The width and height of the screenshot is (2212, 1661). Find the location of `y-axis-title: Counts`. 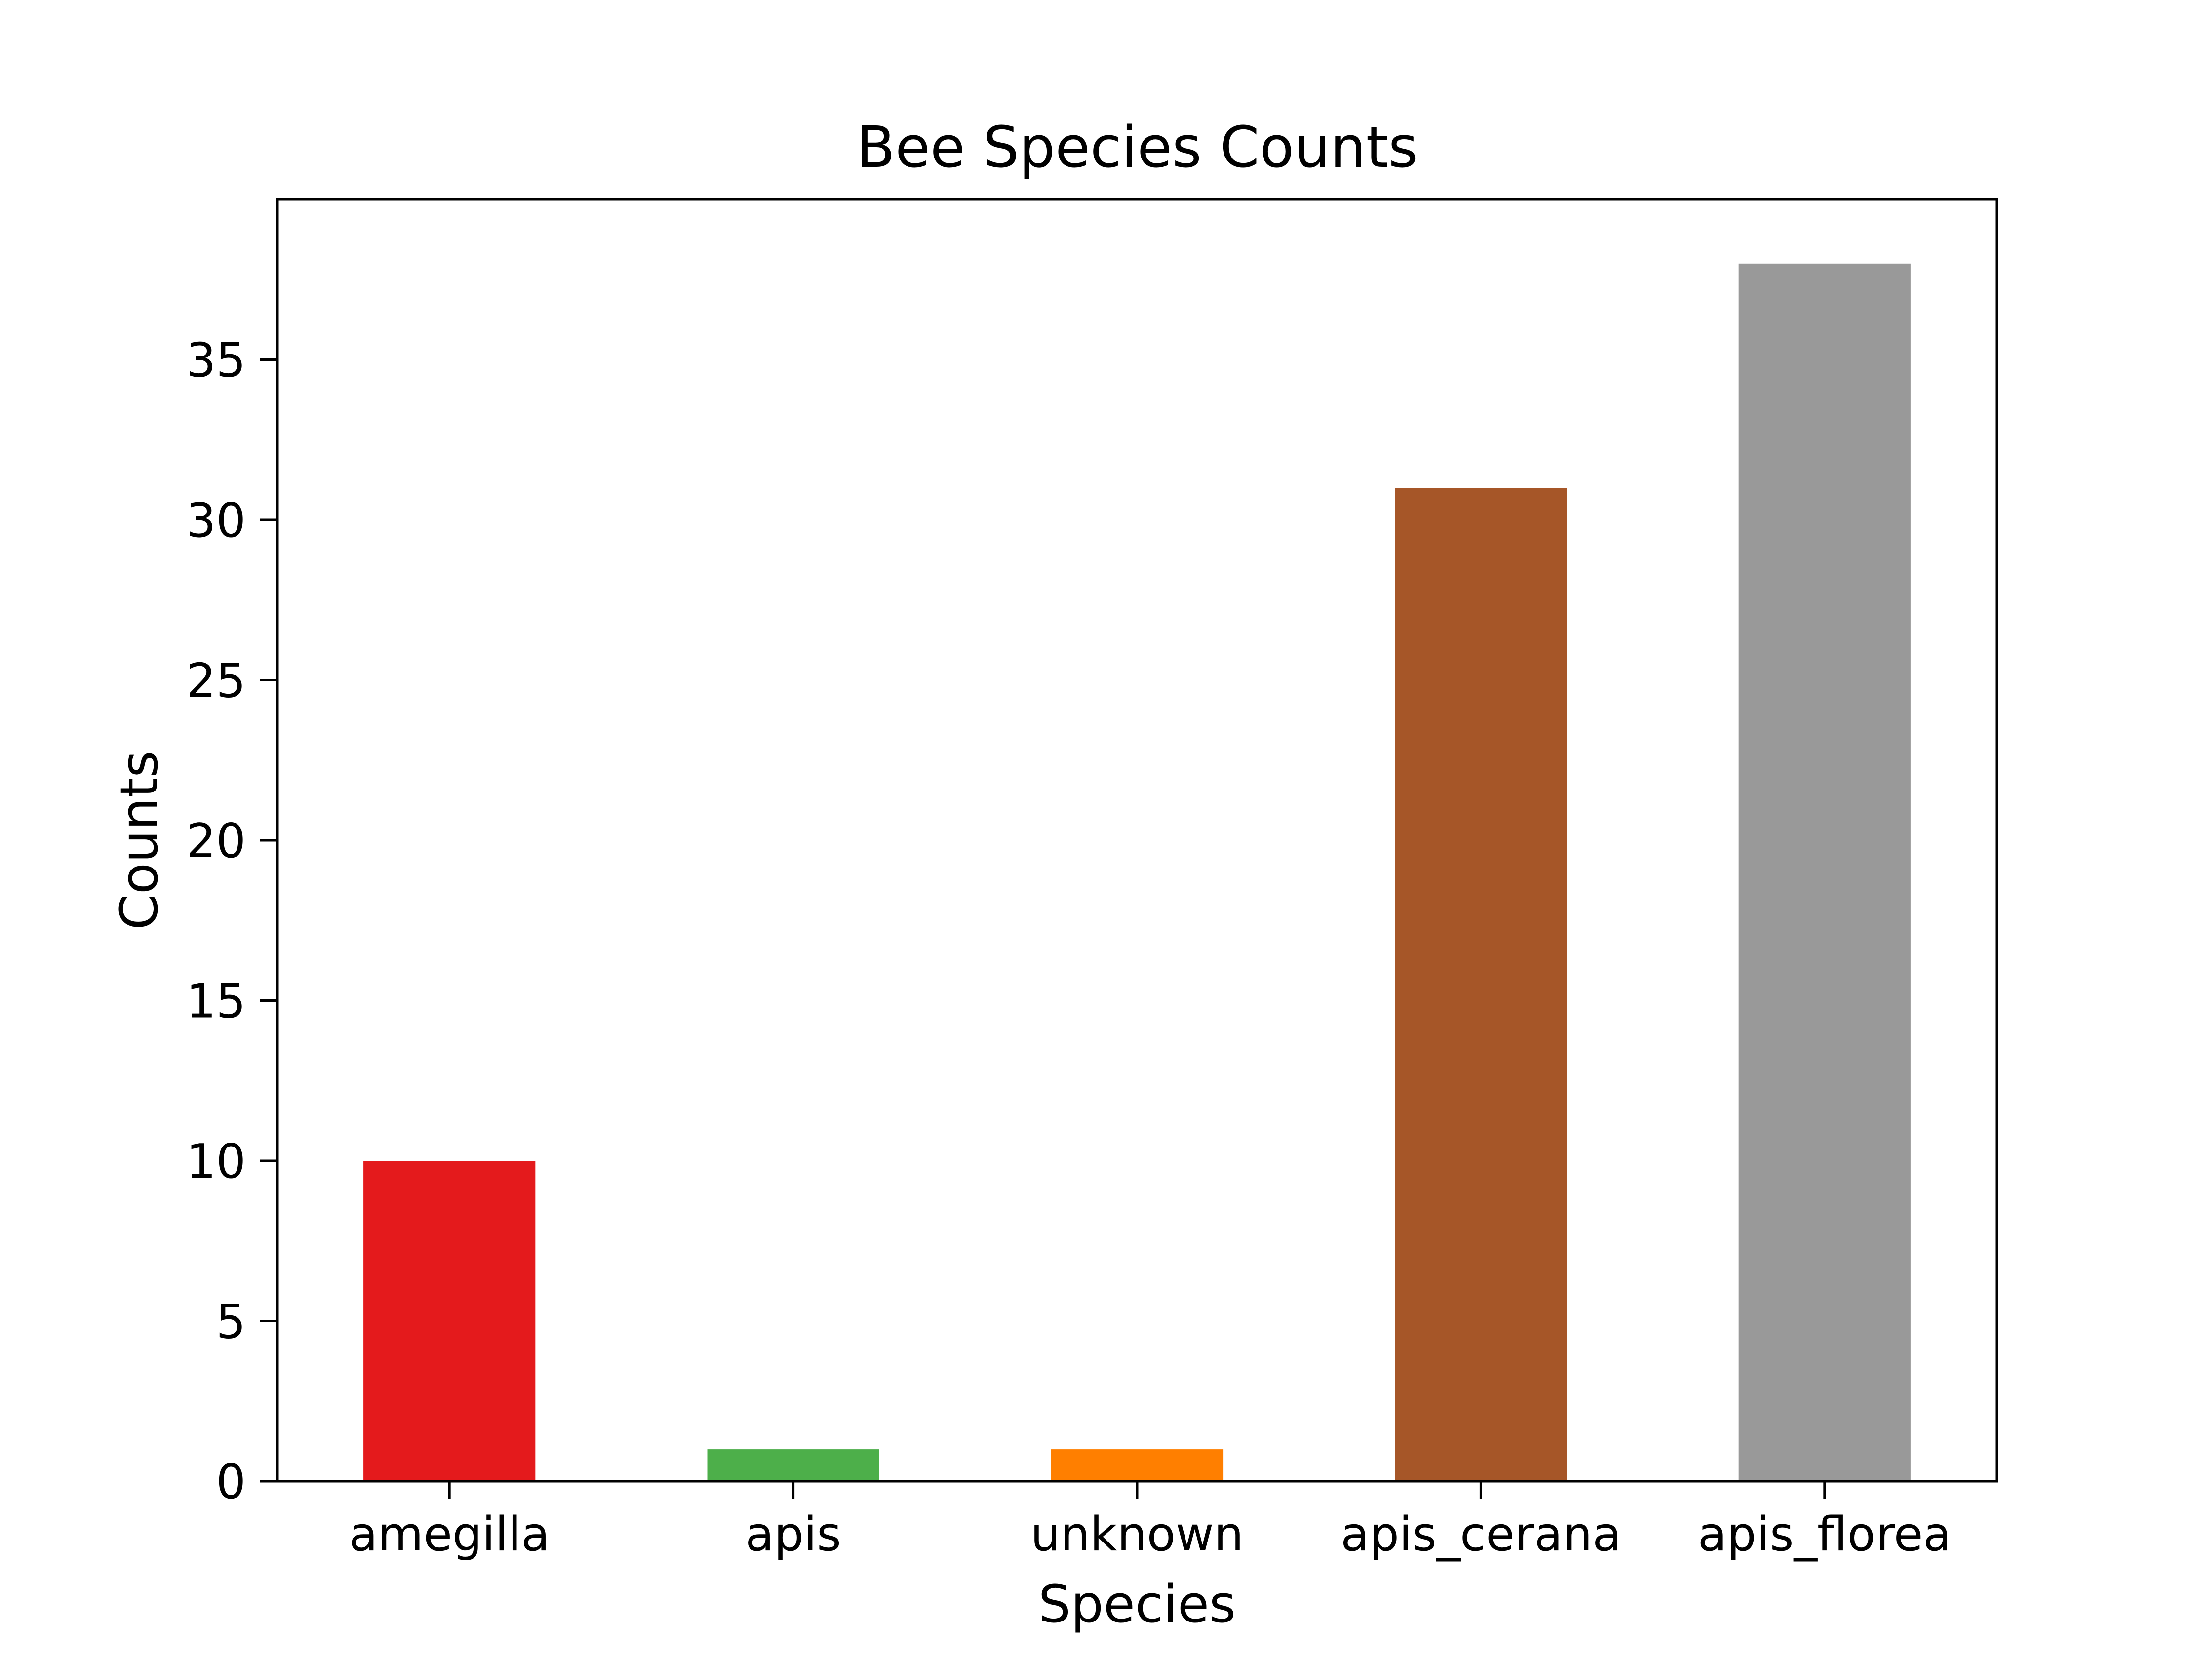

y-axis-title: Counts is located at coordinates (139, 840).